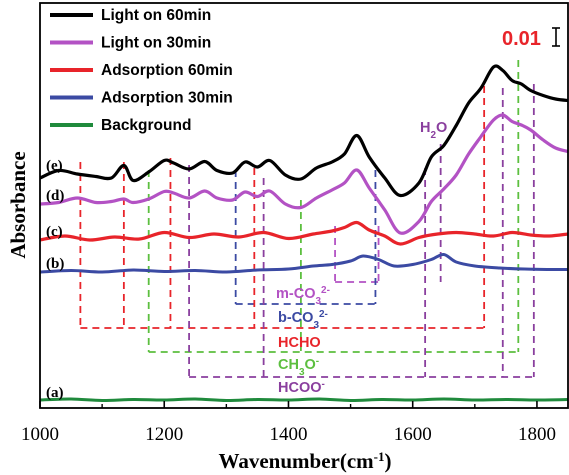 Image resolution: width=569 pixels, height=475 pixels. I want to click on curve-label-1: (d), so click(55, 196).